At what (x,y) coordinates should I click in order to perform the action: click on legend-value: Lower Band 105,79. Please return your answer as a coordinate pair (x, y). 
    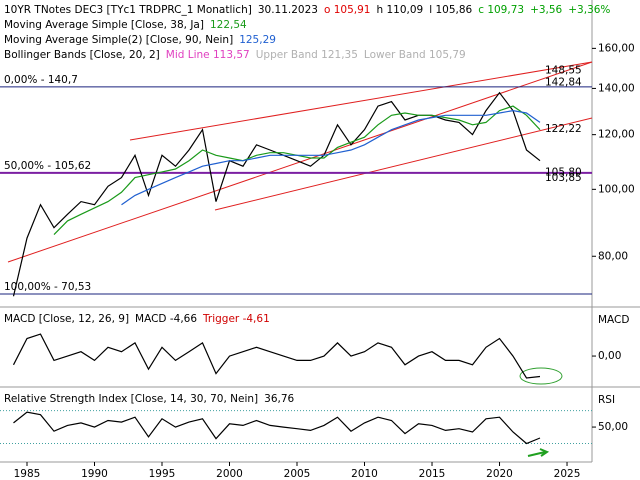
    Looking at the image, I should click on (415, 55).